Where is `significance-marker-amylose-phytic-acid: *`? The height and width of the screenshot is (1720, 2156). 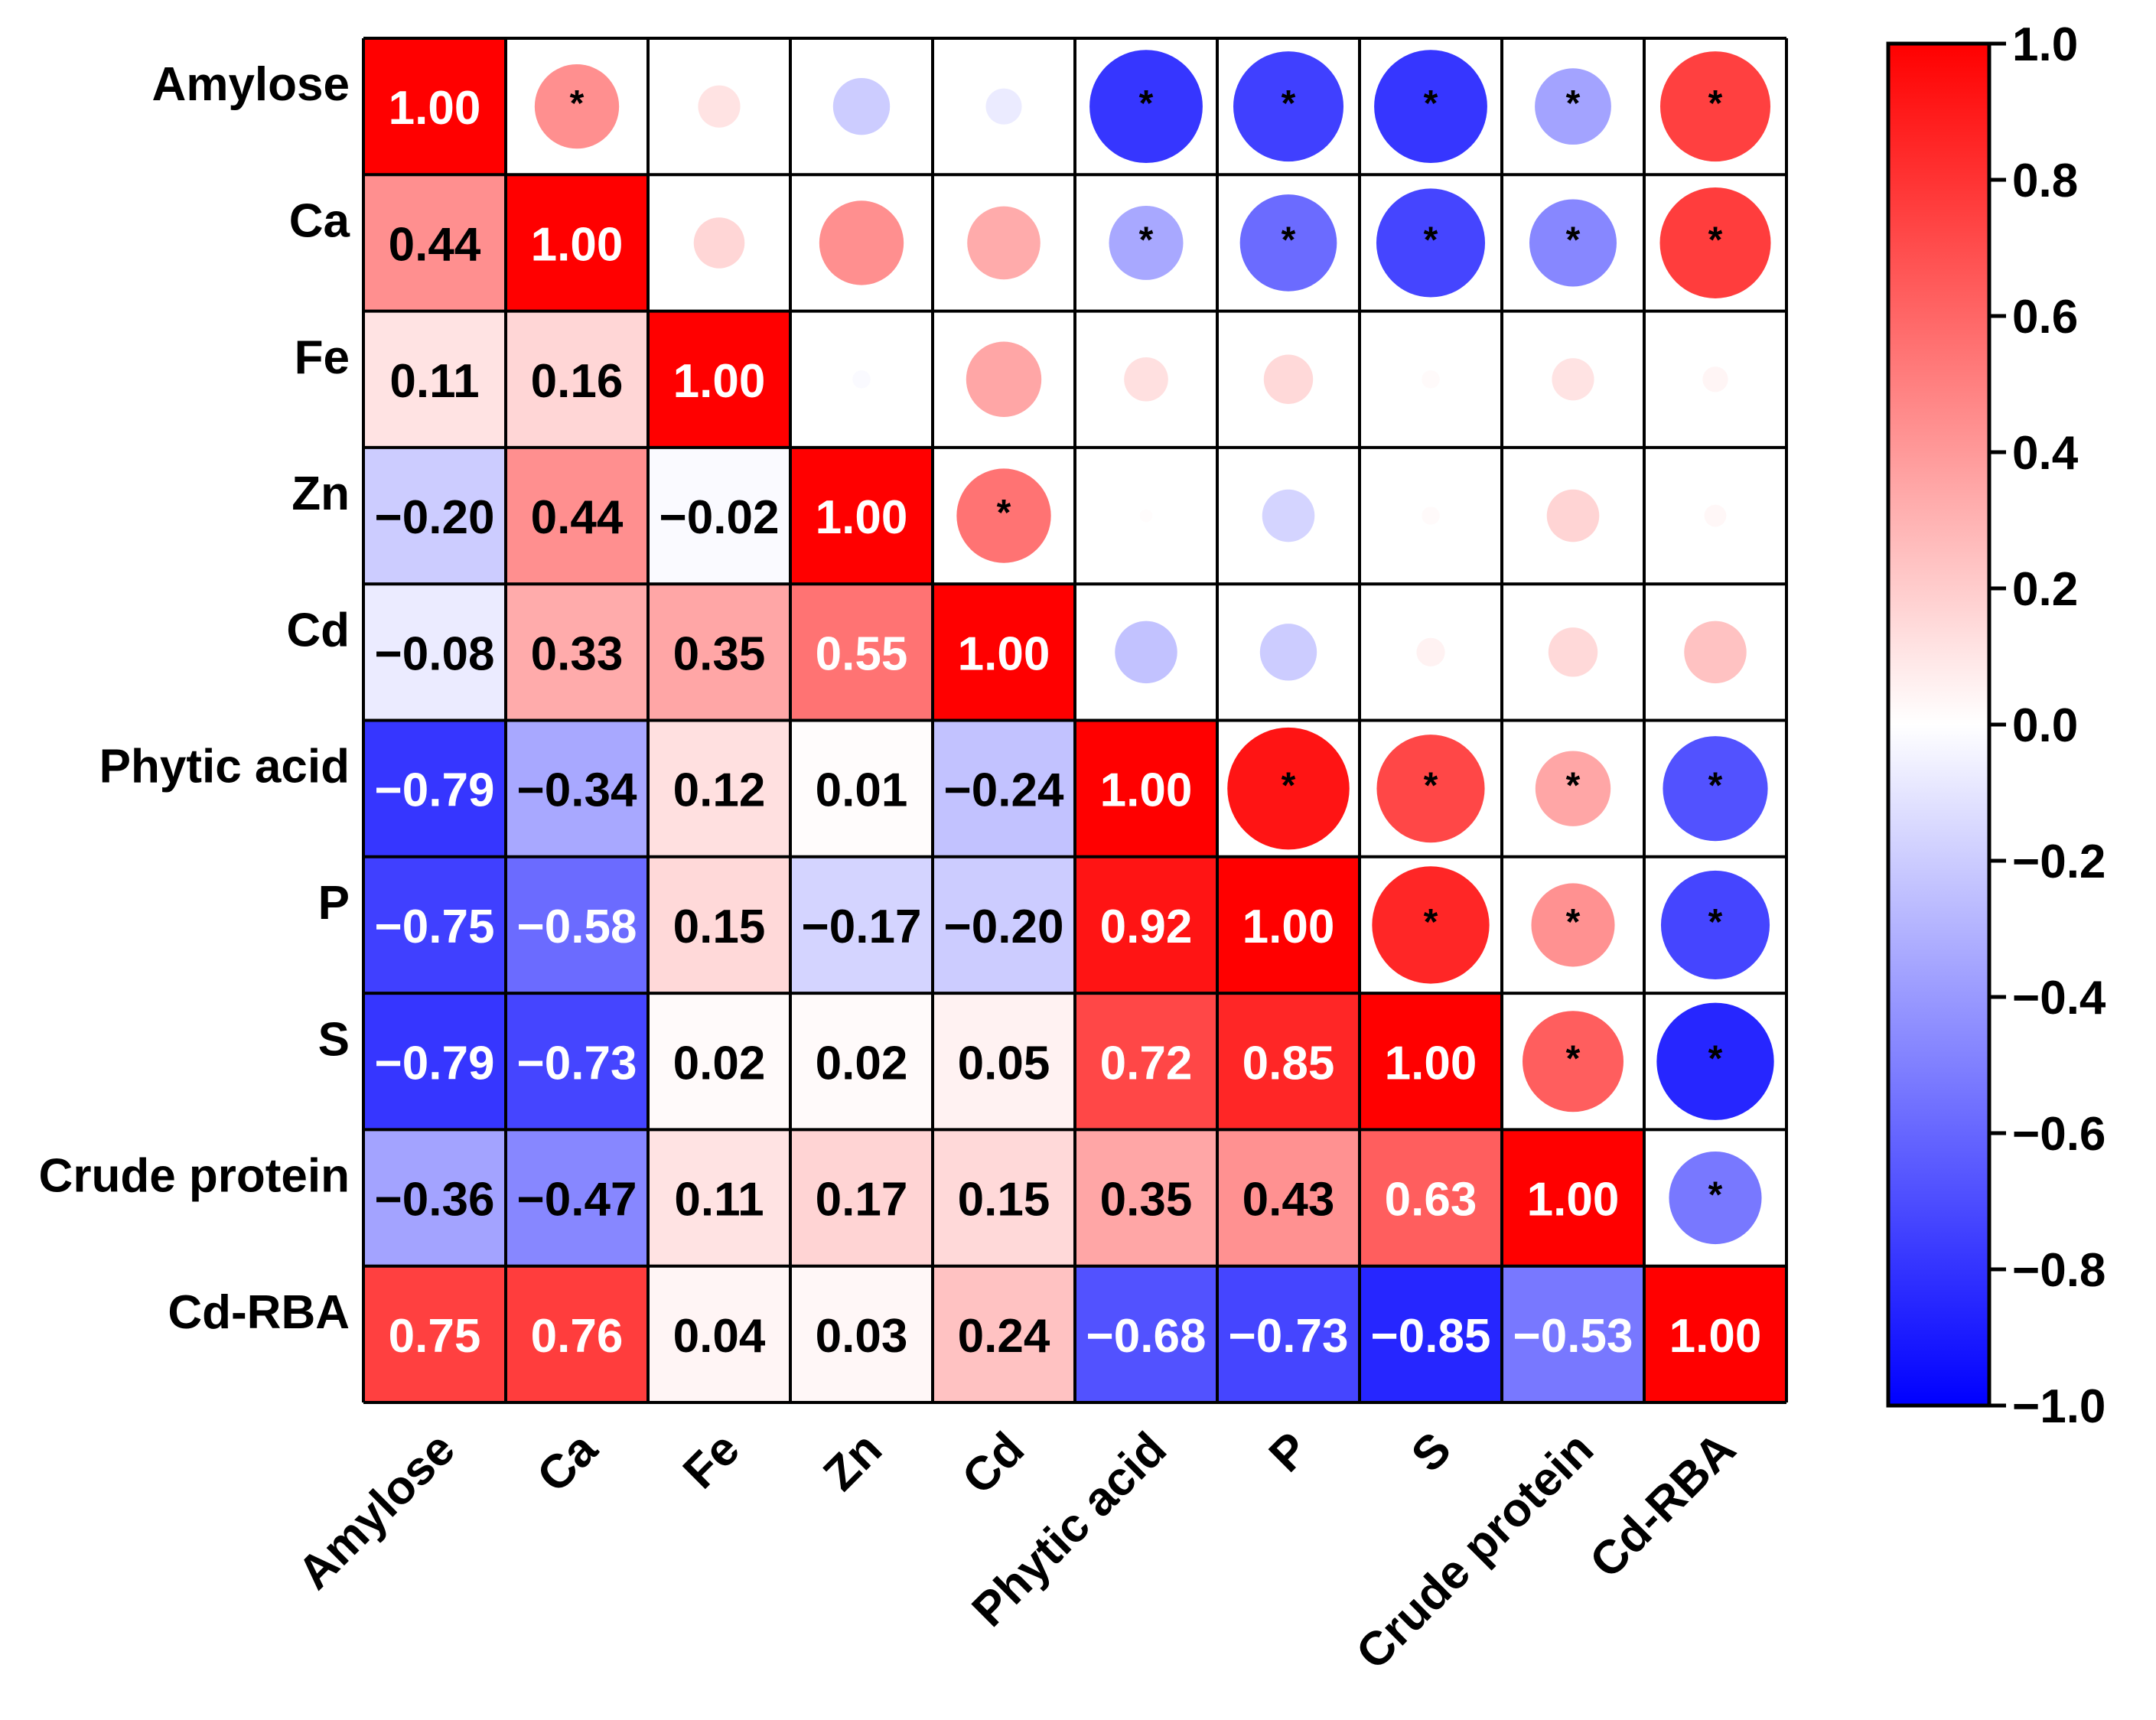
significance-marker-amylose-phytic-acid: * is located at coordinates (1146, 103).